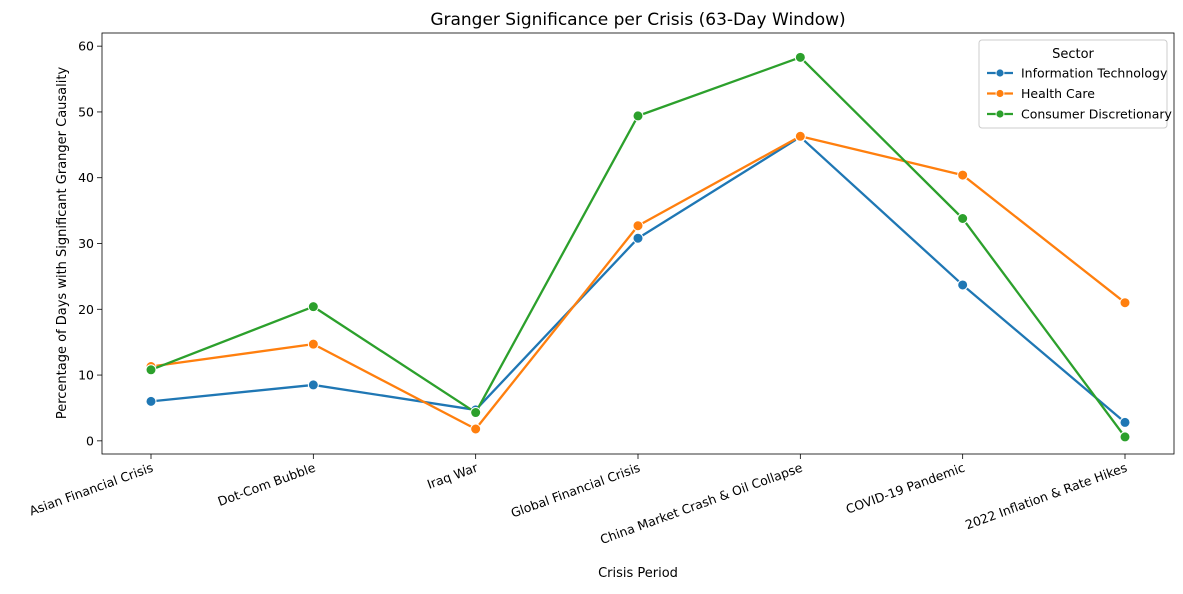 The width and height of the screenshot is (1183, 594). What do you see at coordinates (91, 489) in the screenshot?
I see `x-tick-label: Asian Financial Crisis` at bounding box center [91, 489].